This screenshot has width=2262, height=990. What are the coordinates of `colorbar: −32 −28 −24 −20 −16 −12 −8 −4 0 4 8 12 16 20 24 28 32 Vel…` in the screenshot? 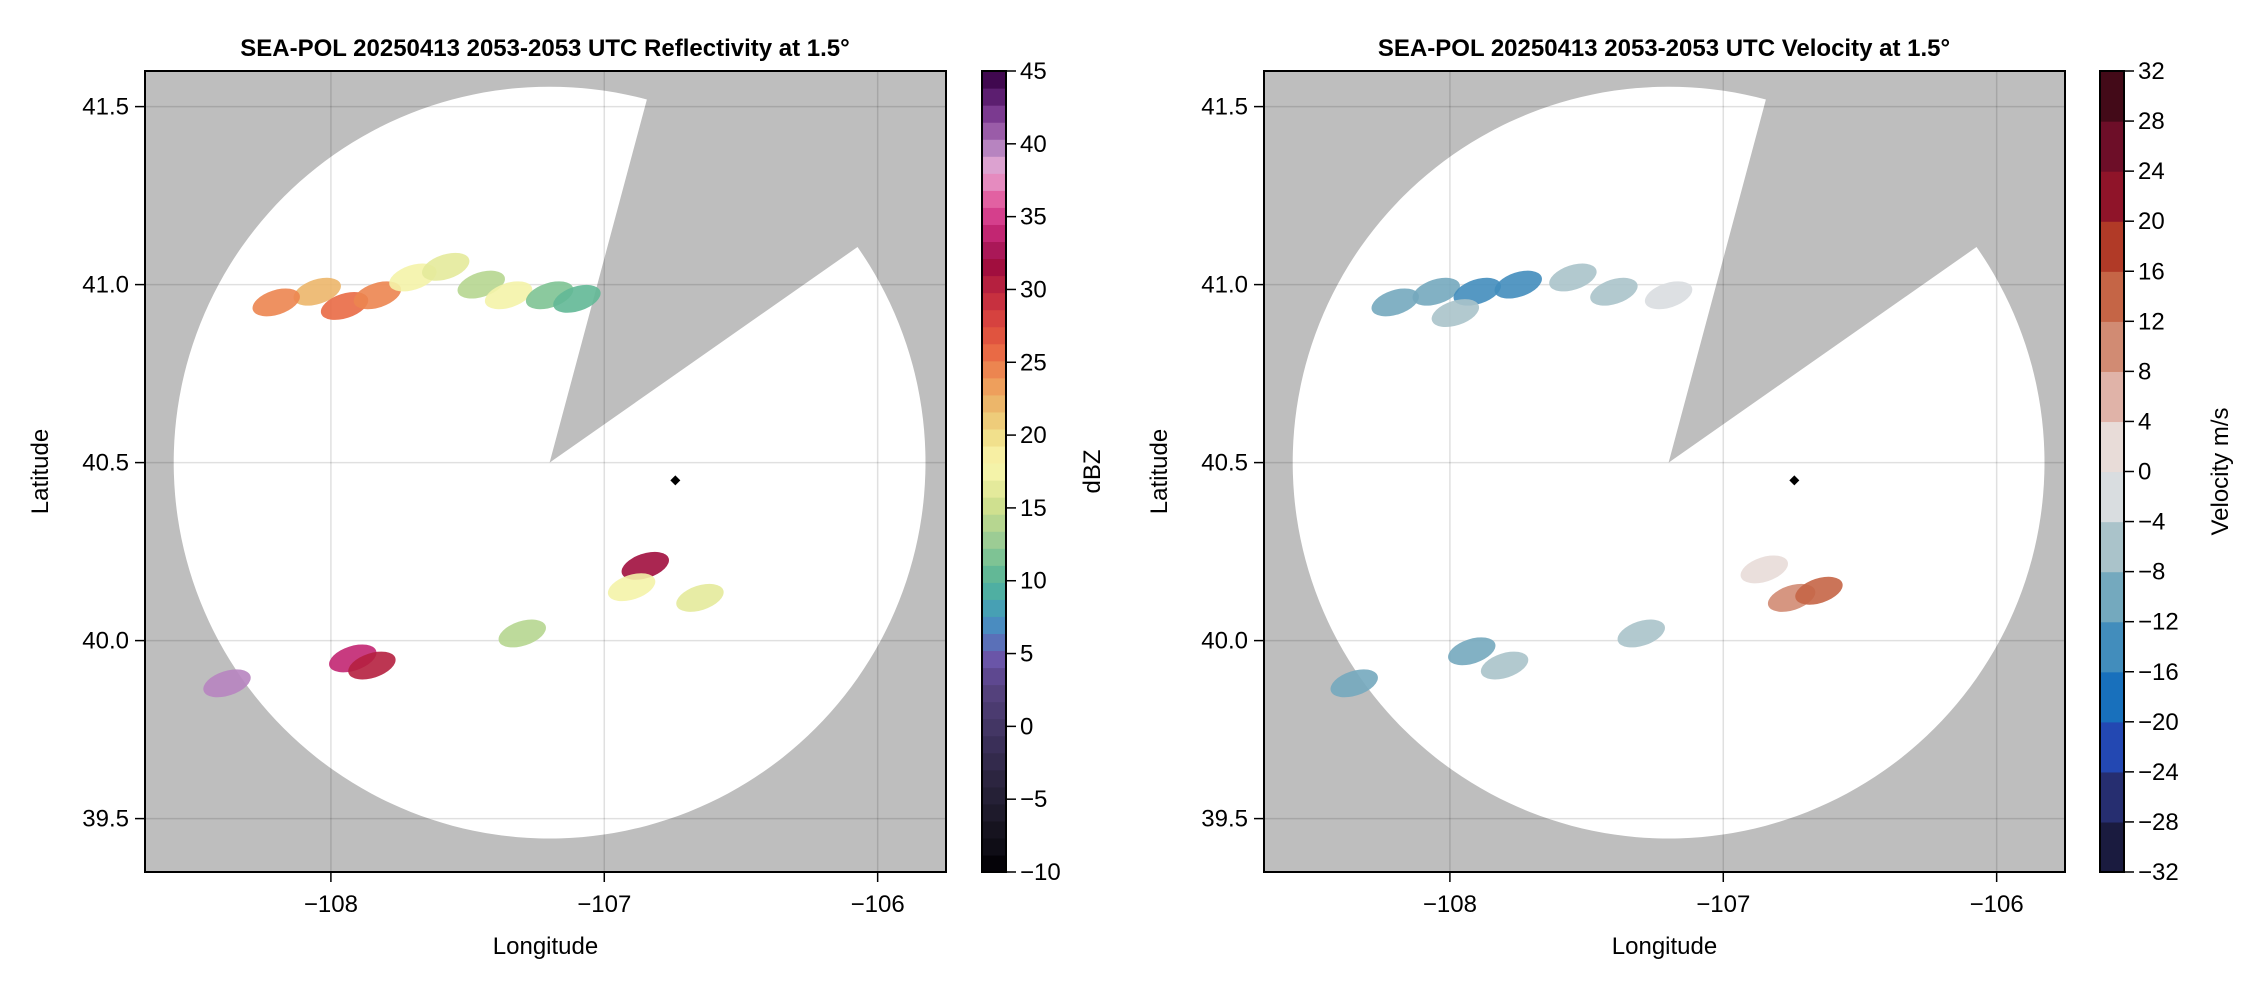 It's located at (2166, 472).